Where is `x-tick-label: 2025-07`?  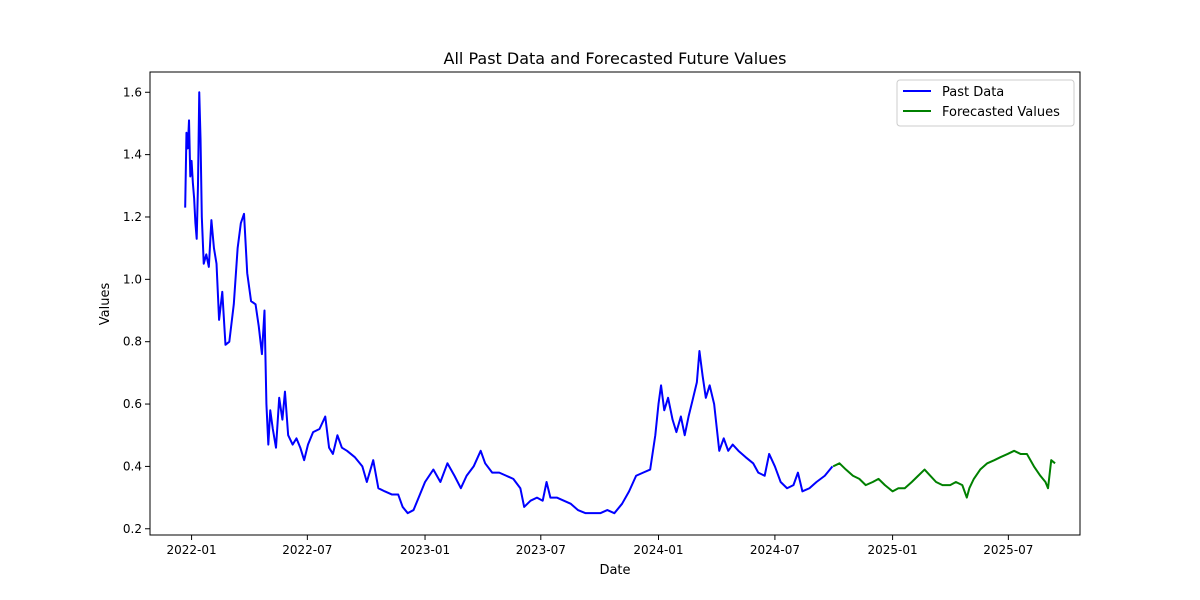
x-tick-label: 2025-07 is located at coordinates (1008, 550).